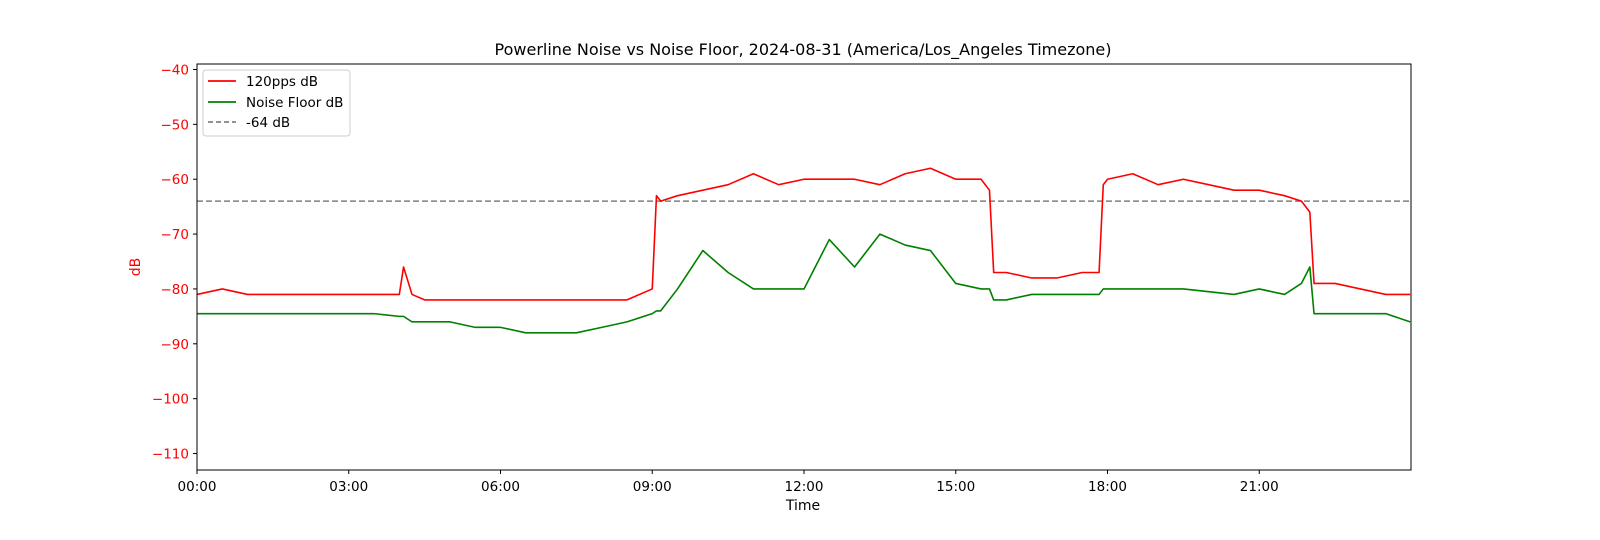 Image resolution: width=1600 pixels, height=540 pixels. What do you see at coordinates (955, 487) in the screenshot?
I see `x-tick-label: 15:00` at bounding box center [955, 487].